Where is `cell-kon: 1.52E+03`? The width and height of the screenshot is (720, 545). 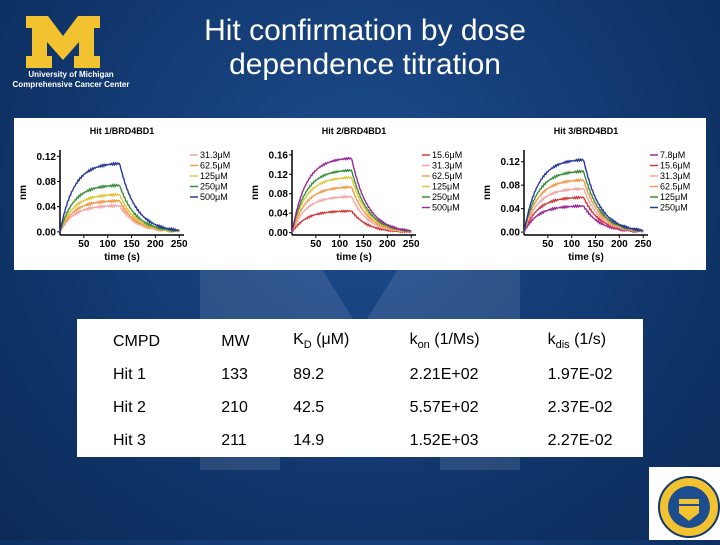
cell-kon: 1.52E+03 is located at coordinates (444, 440).